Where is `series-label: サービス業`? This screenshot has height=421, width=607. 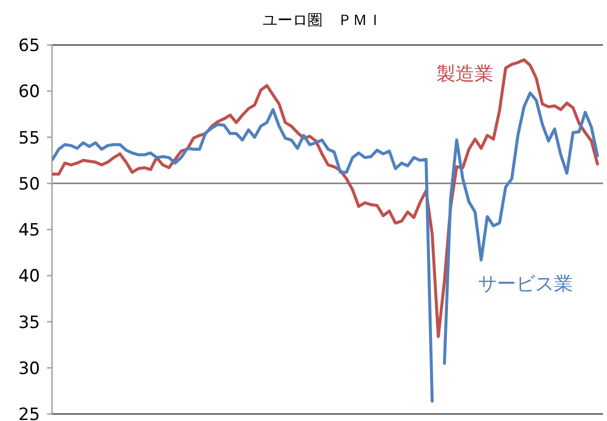 series-label: サービス業 is located at coordinates (526, 283).